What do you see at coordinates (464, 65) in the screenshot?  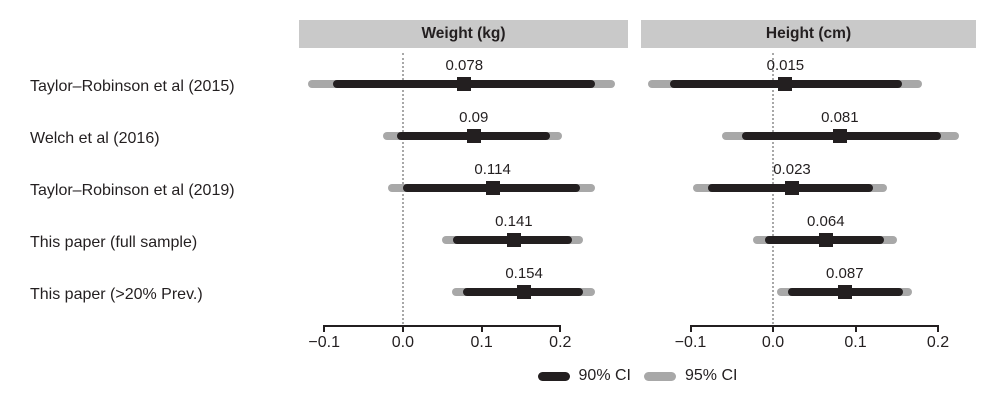 I see `estimate-value-label: 0.078` at bounding box center [464, 65].